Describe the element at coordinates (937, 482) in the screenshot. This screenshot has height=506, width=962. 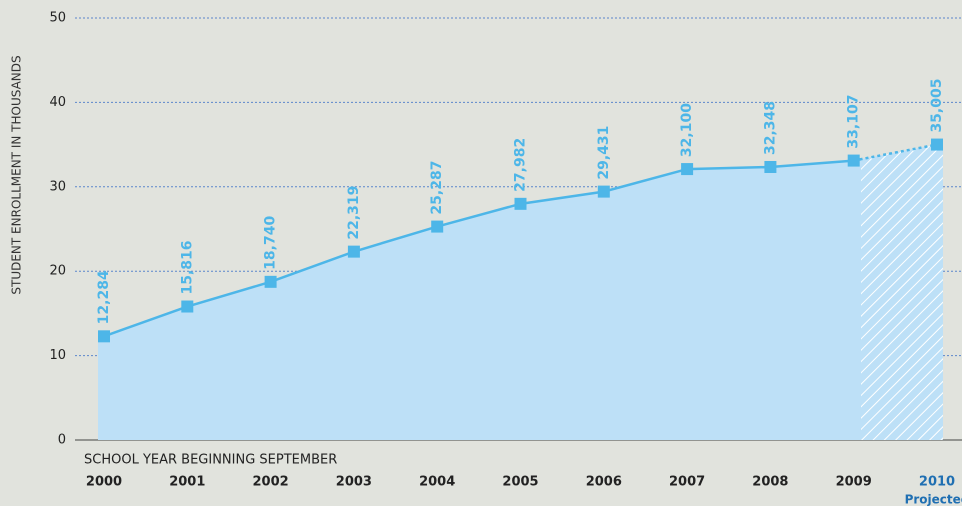
I see `x-tick-label: 2010` at that location.